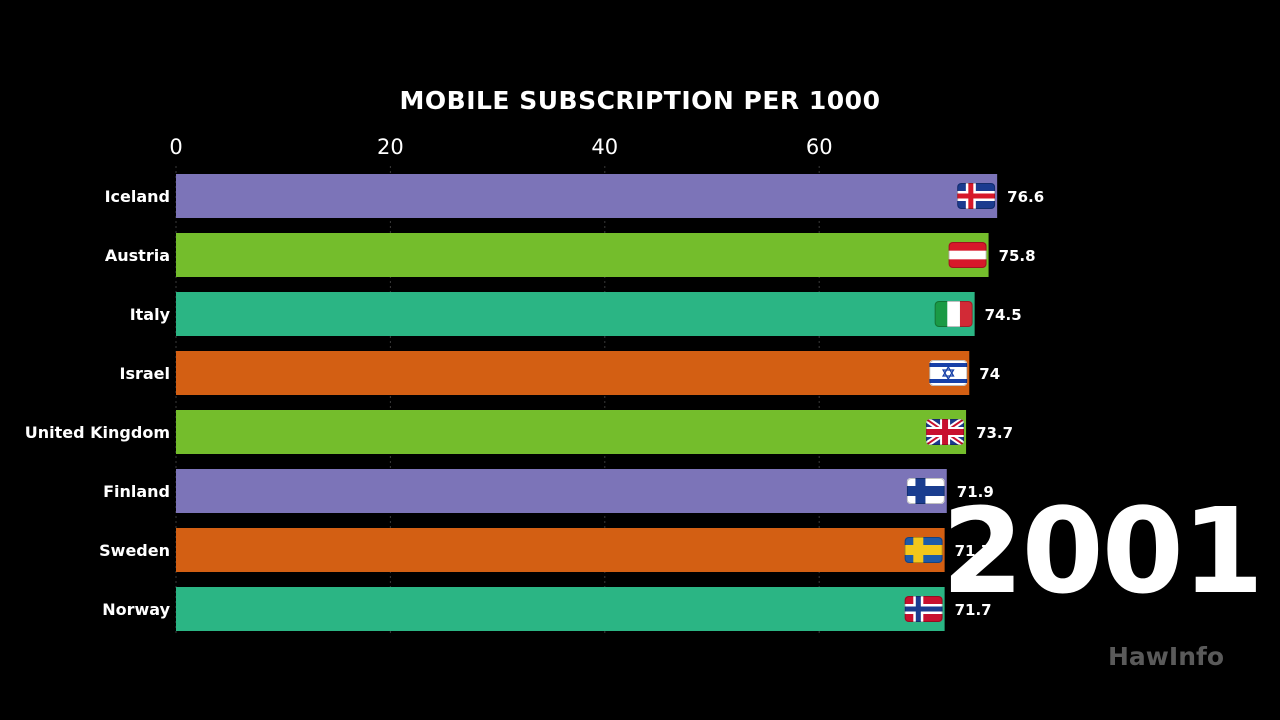 The height and width of the screenshot is (720, 1280). Describe the element at coordinates (137, 196) in the screenshot. I see `category-label: Iceland` at that location.